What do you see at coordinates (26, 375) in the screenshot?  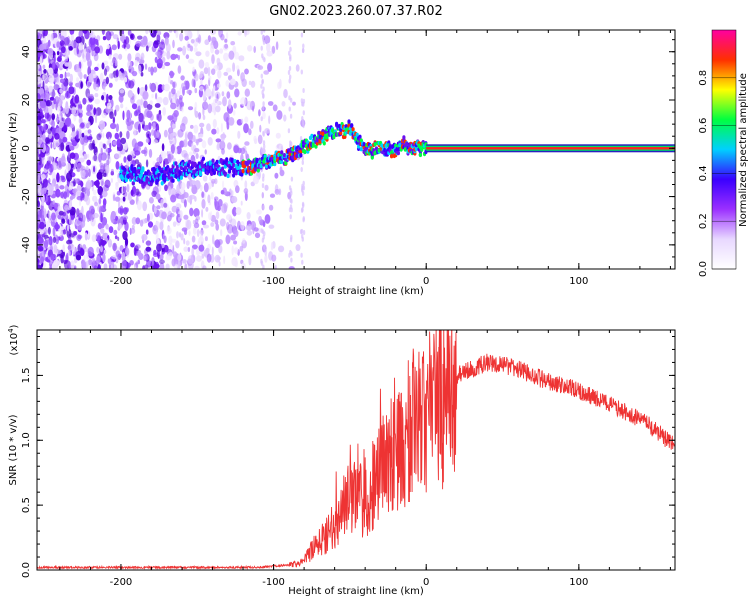 I see `y-tick-label: 1.5` at bounding box center [26, 375].